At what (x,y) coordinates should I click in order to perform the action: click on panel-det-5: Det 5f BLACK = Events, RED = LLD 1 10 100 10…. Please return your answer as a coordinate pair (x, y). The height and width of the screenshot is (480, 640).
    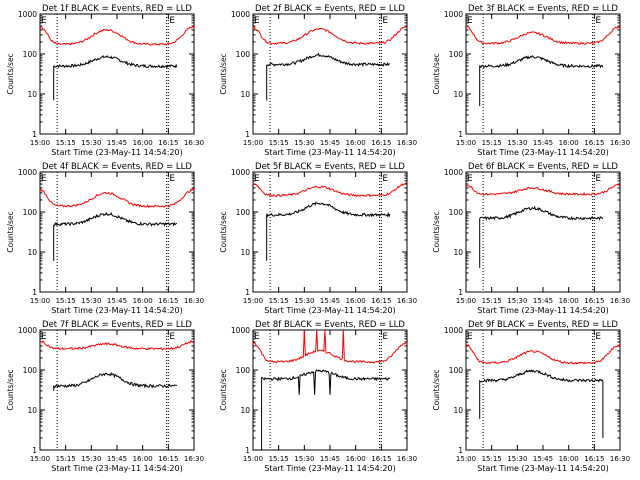
    Looking at the image, I should click on (318, 238).